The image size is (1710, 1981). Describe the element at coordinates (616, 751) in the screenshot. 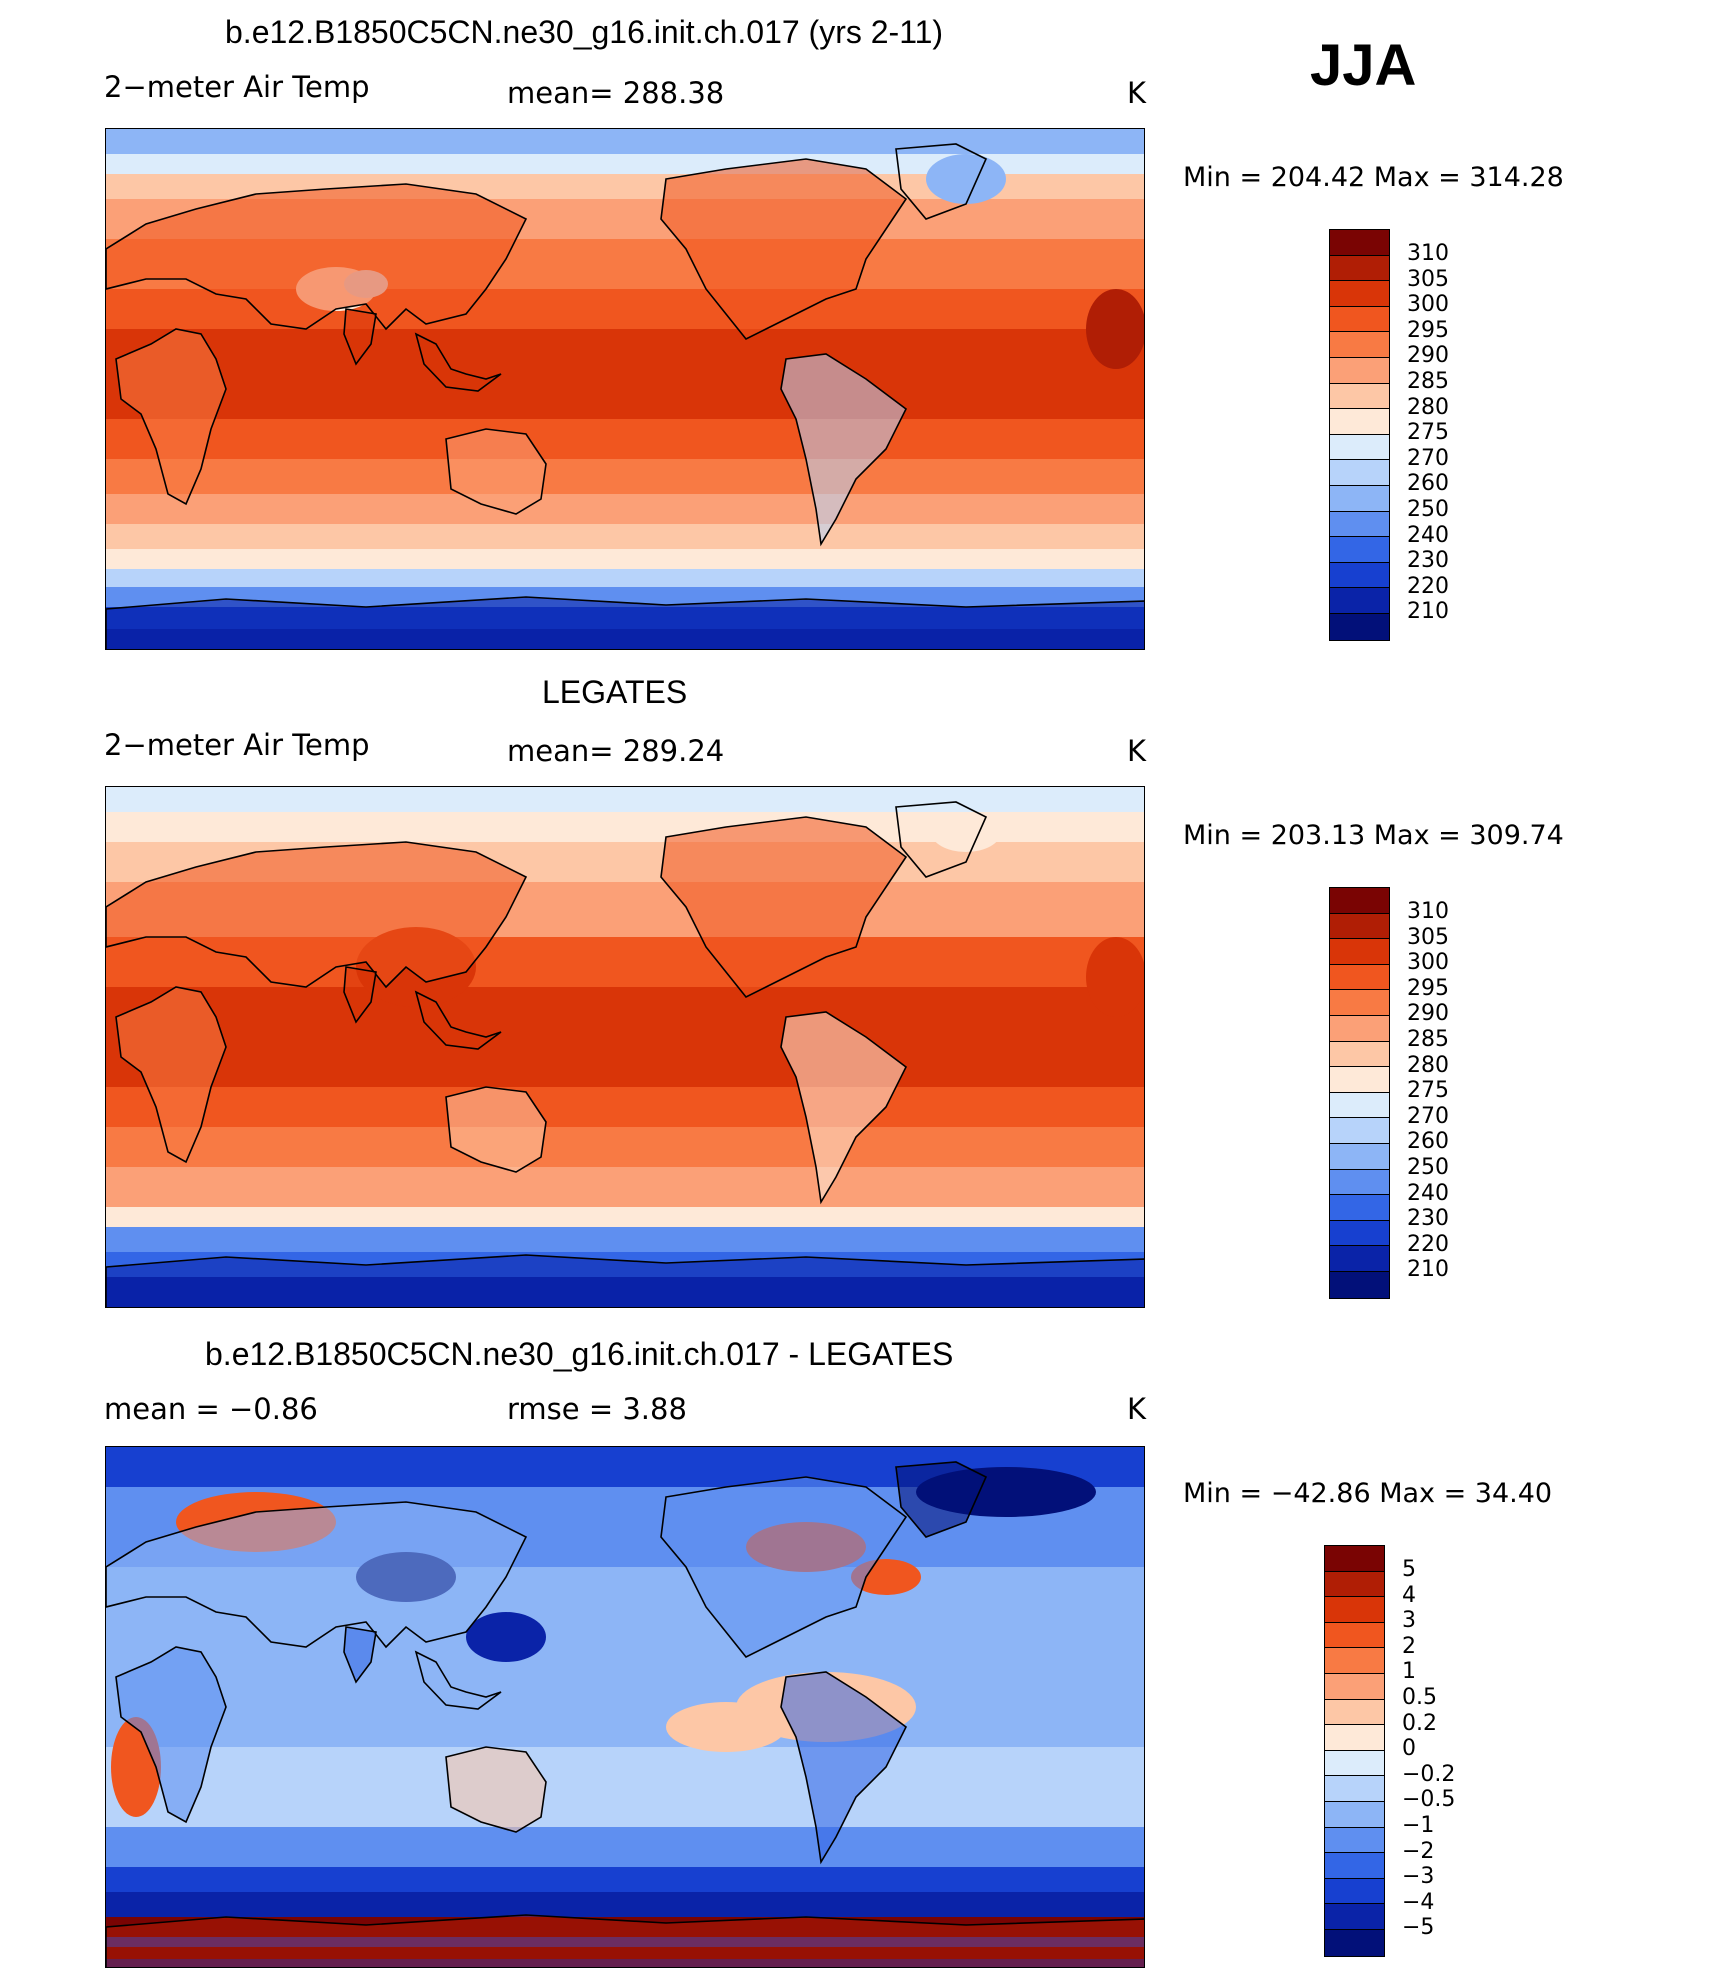

I see `panel-mean-obs: mean= 289.24` at that location.